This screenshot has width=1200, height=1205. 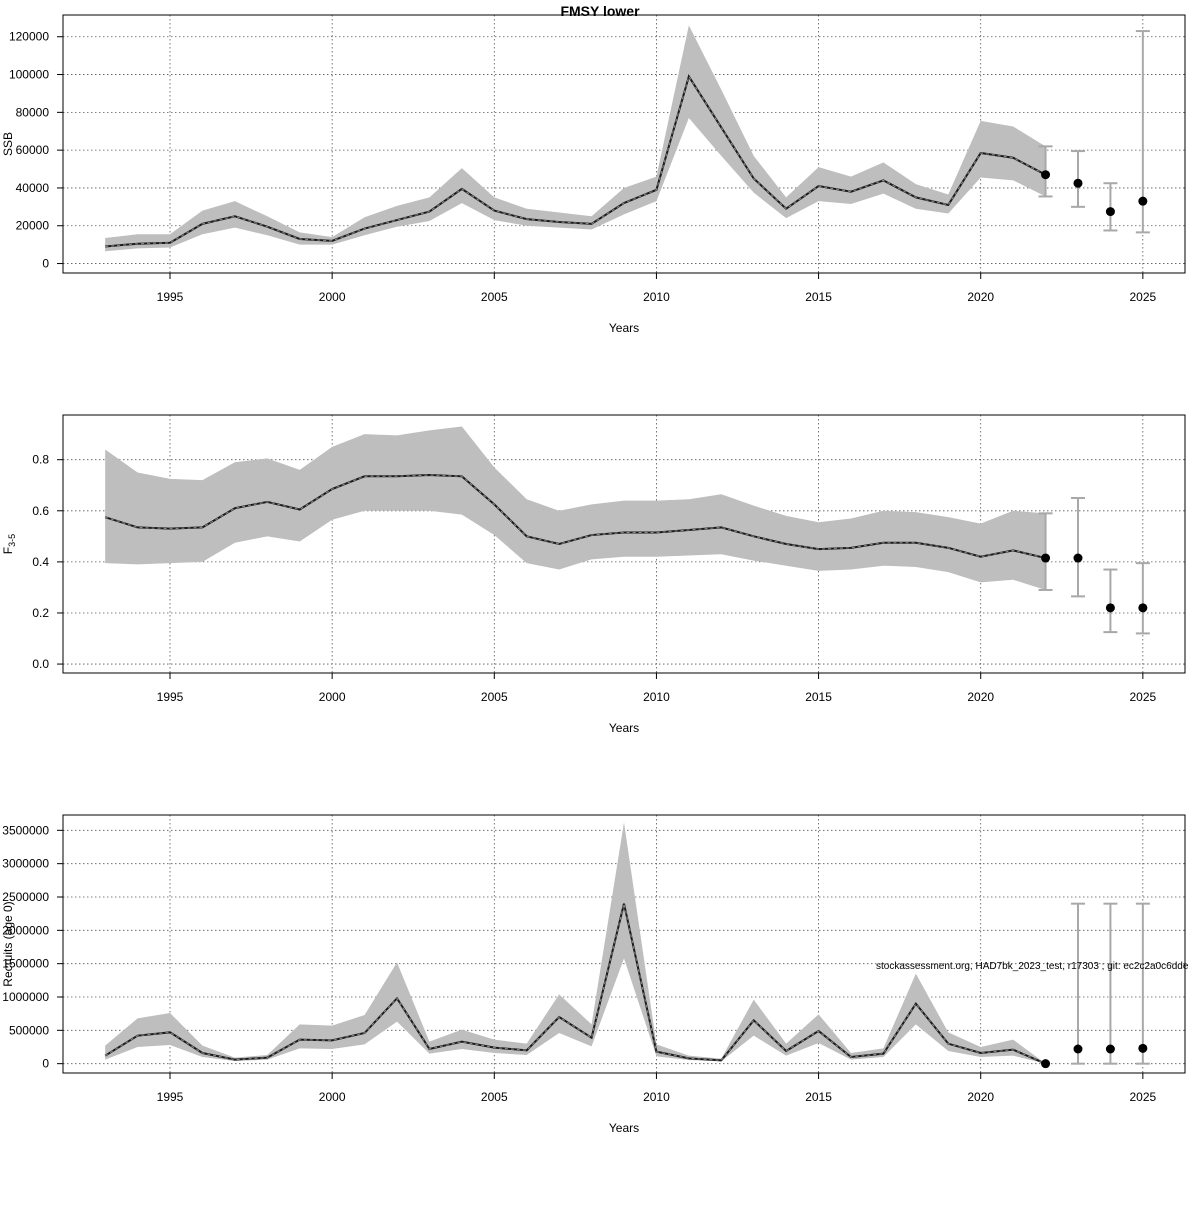 I want to click on y-axis-label: SSB, so click(x=8, y=144).